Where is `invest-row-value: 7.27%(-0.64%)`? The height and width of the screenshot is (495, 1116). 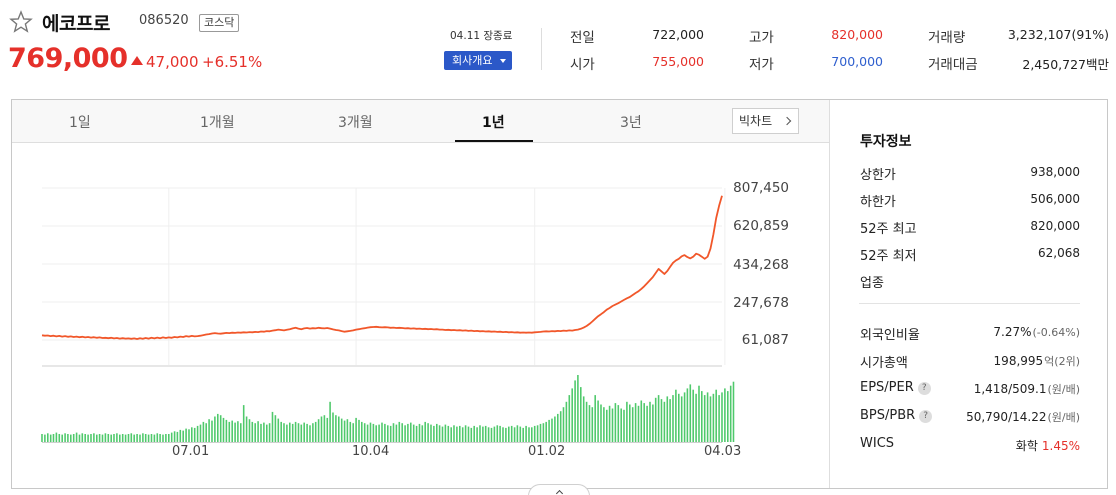
invest-row-value: 7.27%(-0.64%) is located at coordinates (1000, 332).